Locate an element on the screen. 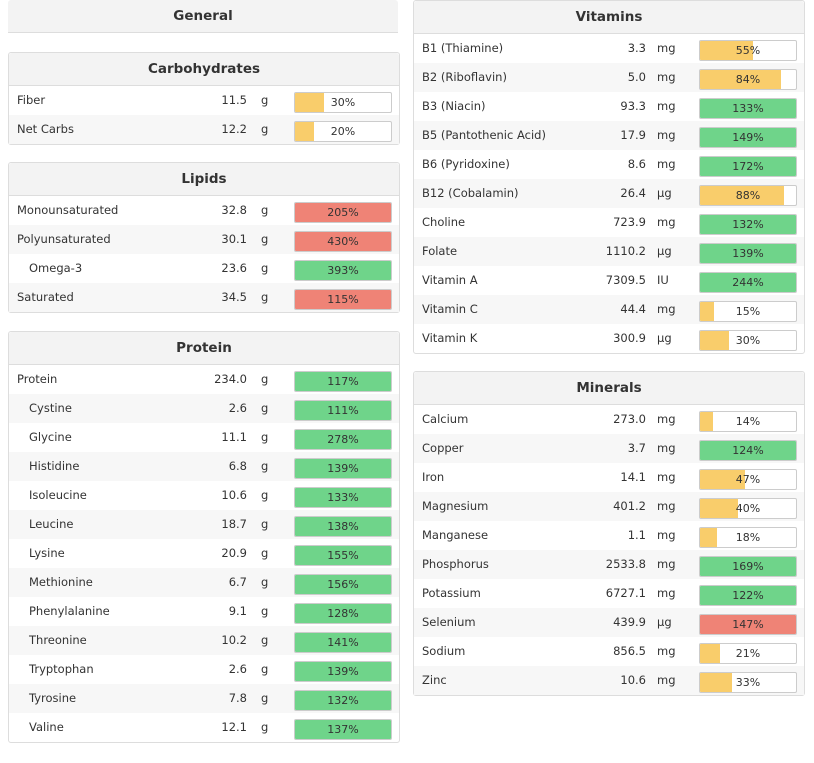 The width and height of the screenshot is (814, 763). nutrient-amount: 11.5 is located at coordinates (234, 100).